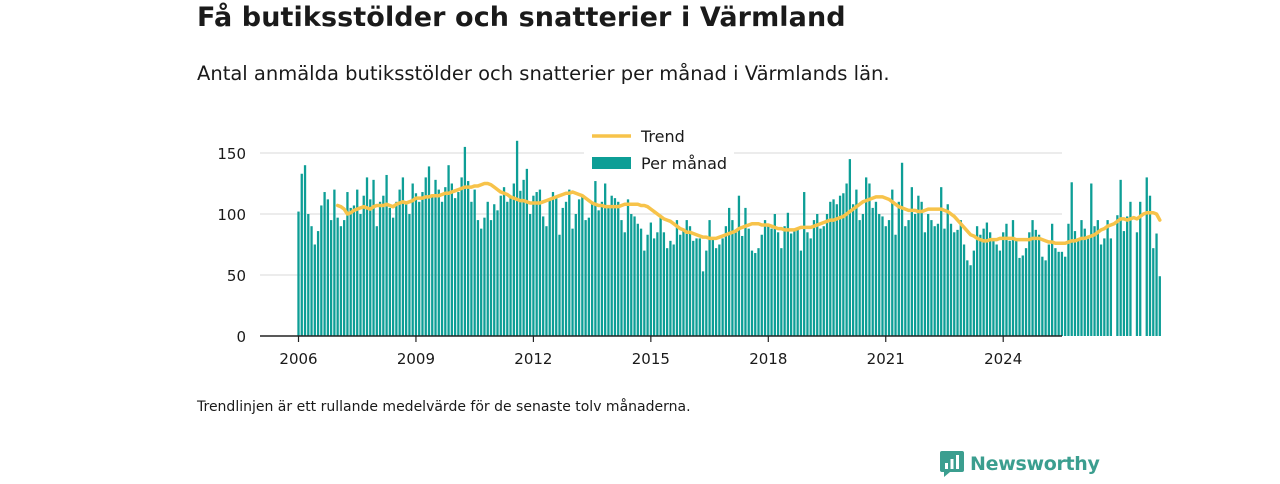  What do you see at coordinates (1035, 464) in the screenshot?
I see `brand-name: Newsworthy` at bounding box center [1035, 464].